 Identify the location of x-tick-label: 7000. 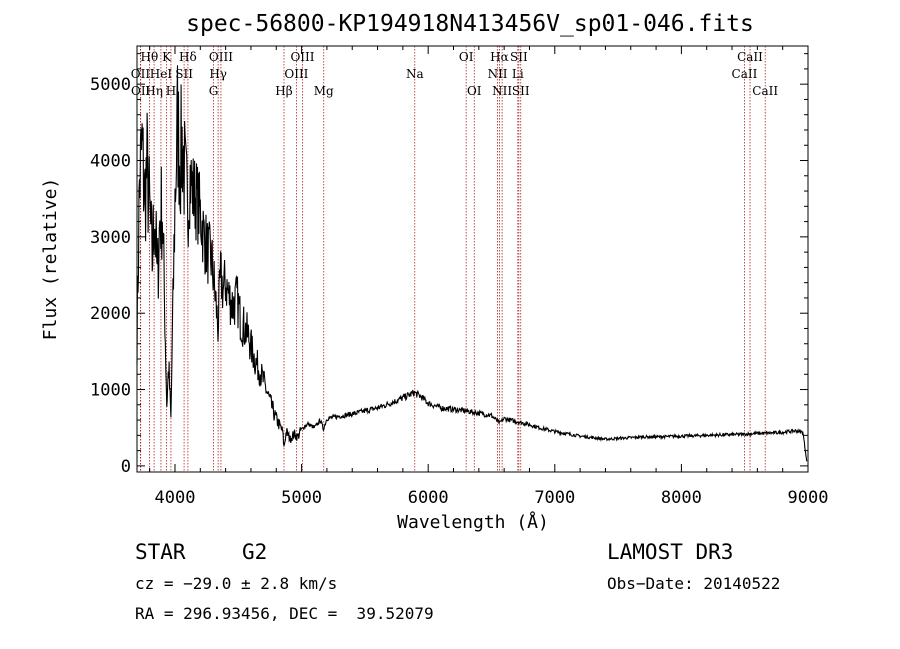
(554, 498).